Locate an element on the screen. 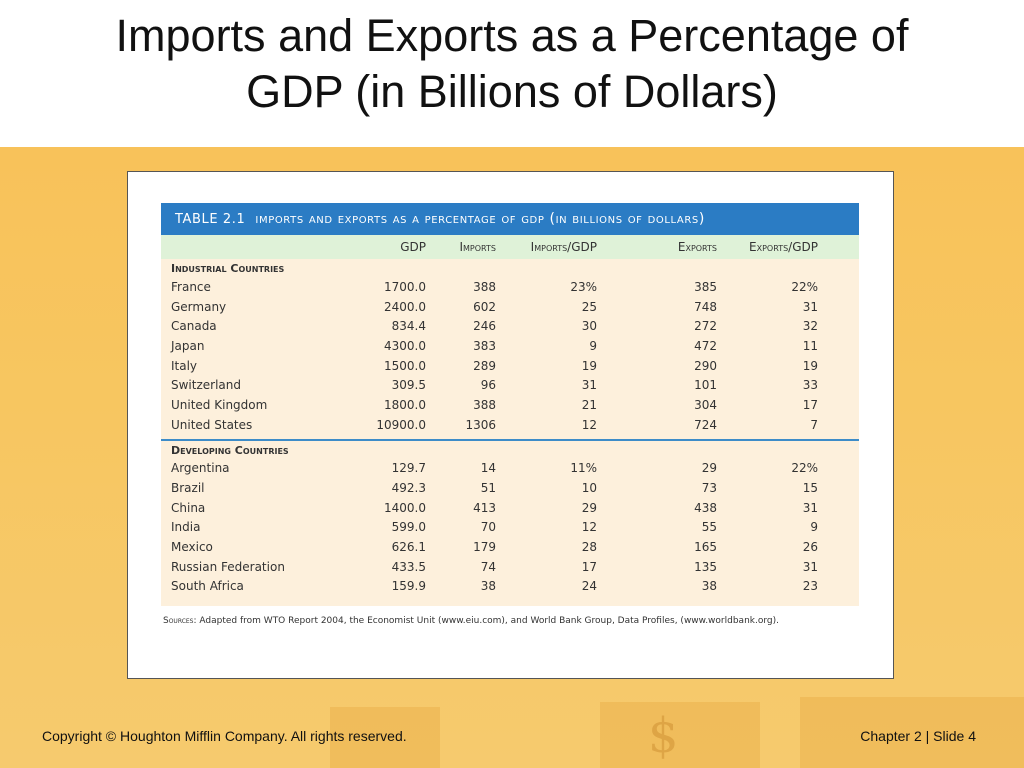 This screenshot has height=768, width=1024. country-cell: Switzerland is located at coordinates (206, 385).